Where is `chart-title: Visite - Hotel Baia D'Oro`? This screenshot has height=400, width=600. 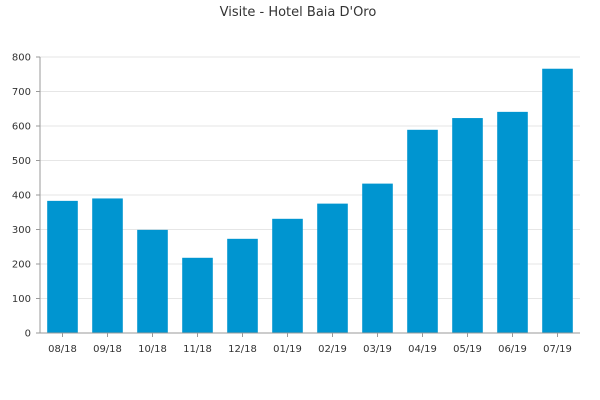 chart-title: Visite - Hotel Baia D'Oro is located at coordinates (298, 12).